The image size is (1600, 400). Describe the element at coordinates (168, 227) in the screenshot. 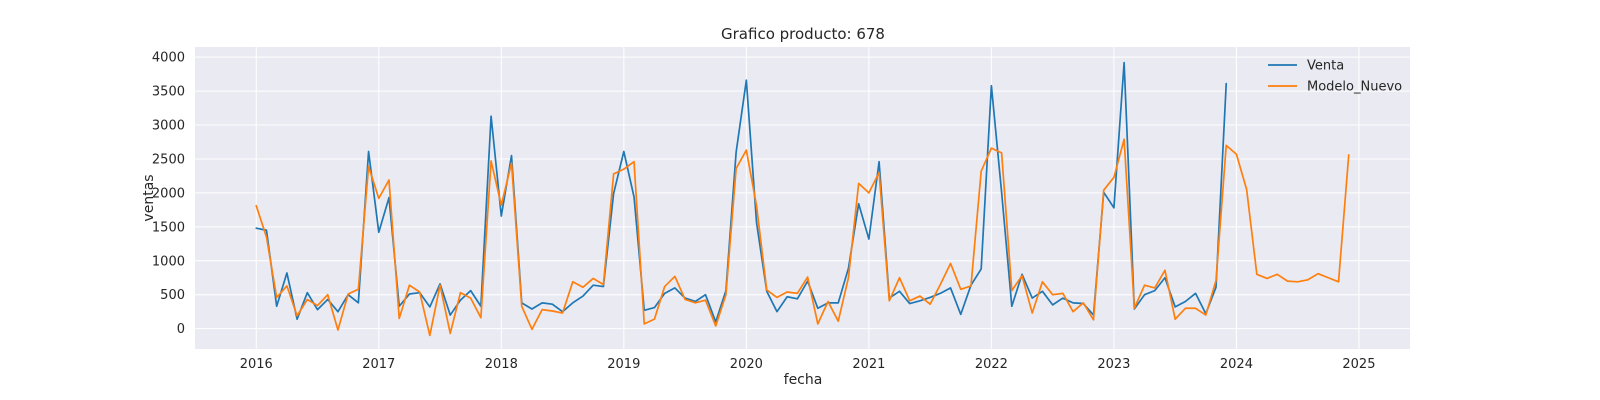

I see `y-tick-label: 1500` at that location.